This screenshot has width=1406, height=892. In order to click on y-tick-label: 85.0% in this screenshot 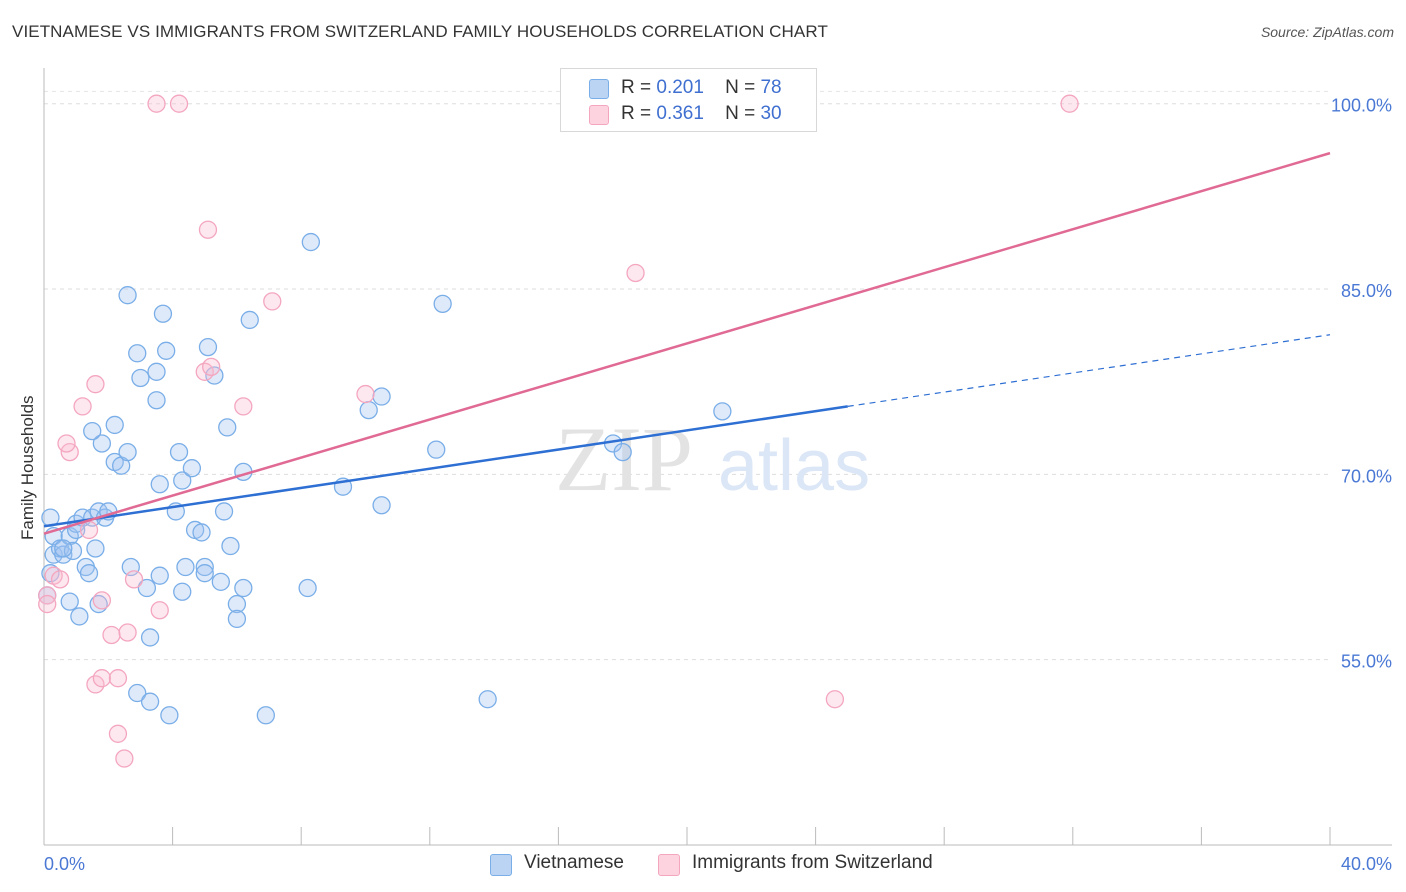, I will do `click(1366, 291)`.